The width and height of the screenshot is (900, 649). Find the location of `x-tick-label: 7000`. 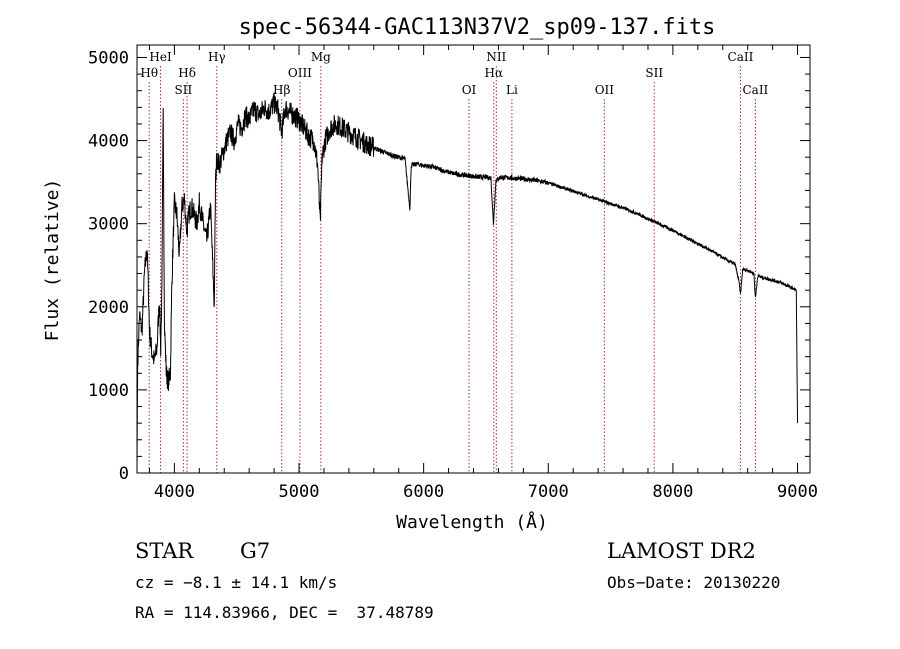

x-tick-label: 7000 is located at coordinates (548, 492).